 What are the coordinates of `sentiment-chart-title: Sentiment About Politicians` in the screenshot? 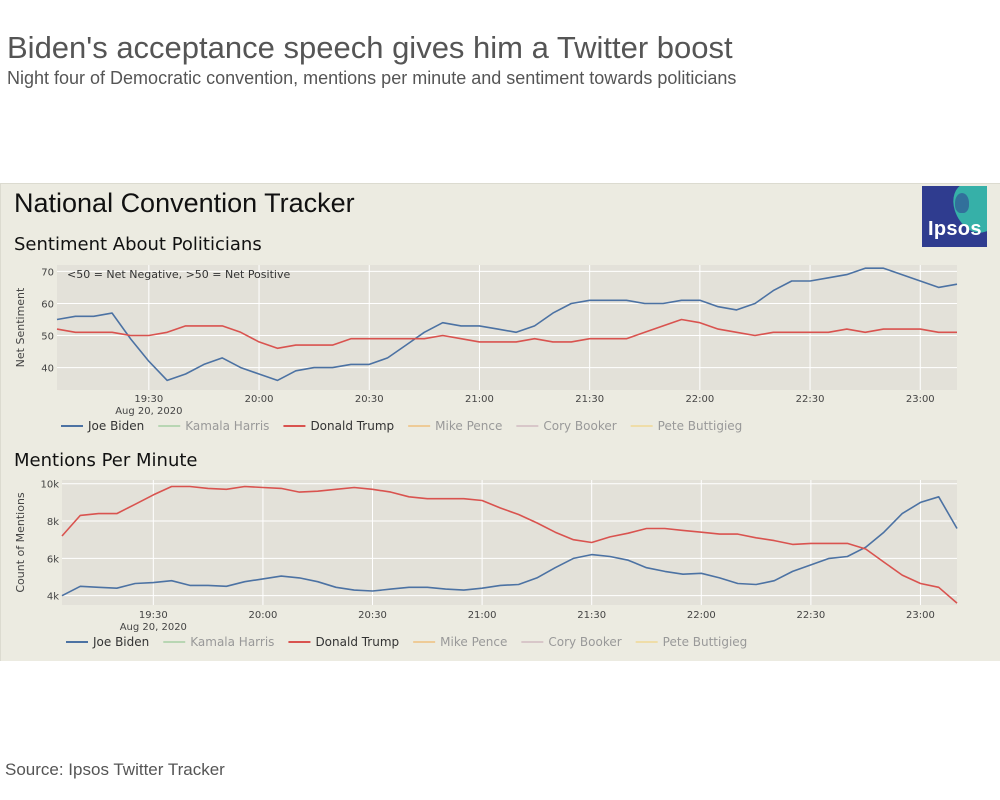 It's located at (138, 244).